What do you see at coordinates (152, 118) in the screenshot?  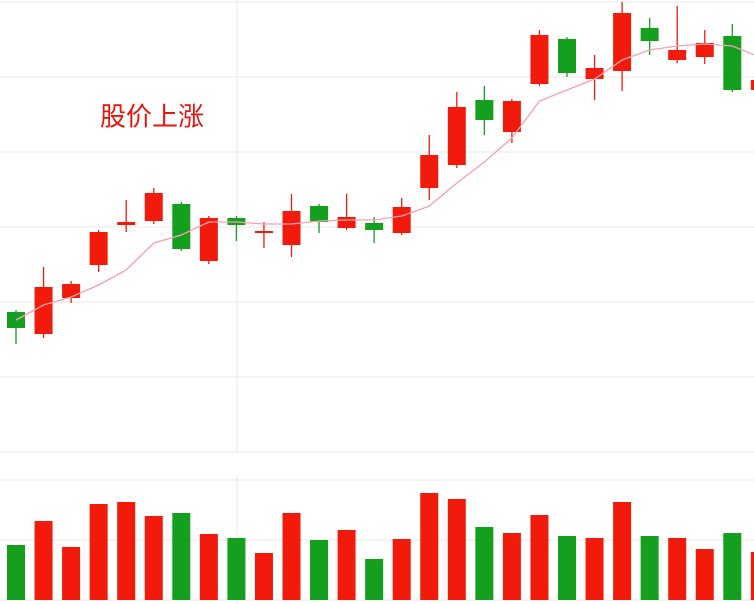 I see `annotation: 股价上涨` at bounding box center [152, 118].